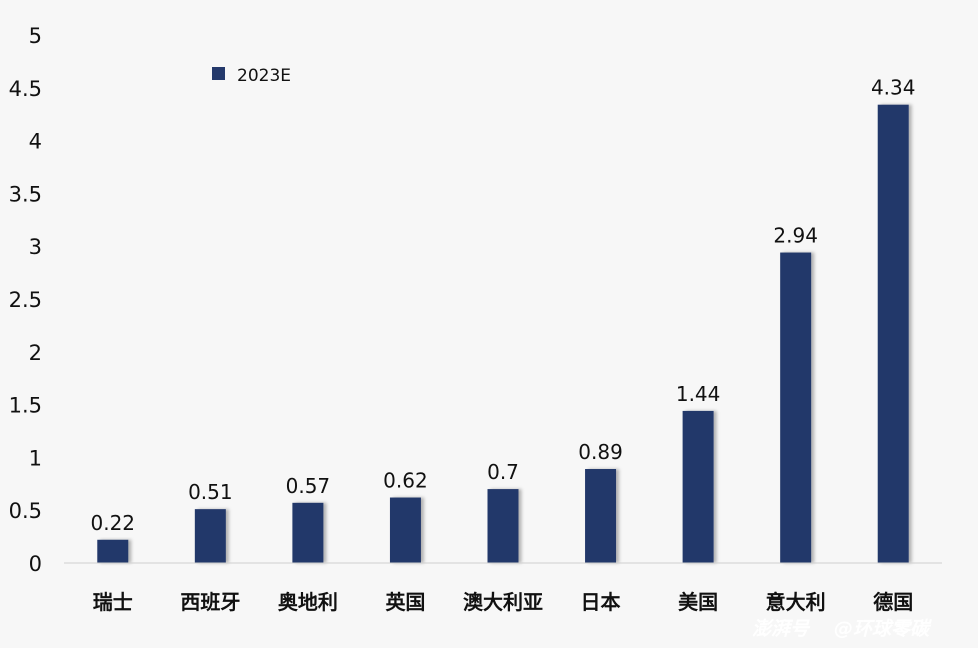 The image size is (978, 648). I want to click on data-label: 1.44, so click(698, 394).